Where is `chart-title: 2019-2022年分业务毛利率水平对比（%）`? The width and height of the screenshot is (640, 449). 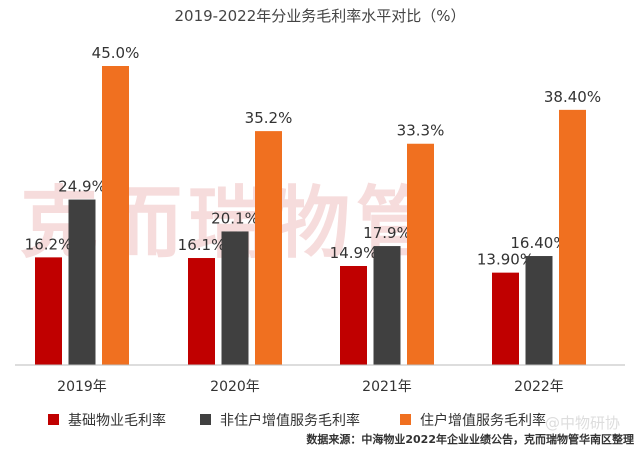 chart-title: 2019-2022年分业务毛利率水平对比（%） is located at coordinates (319, 16).